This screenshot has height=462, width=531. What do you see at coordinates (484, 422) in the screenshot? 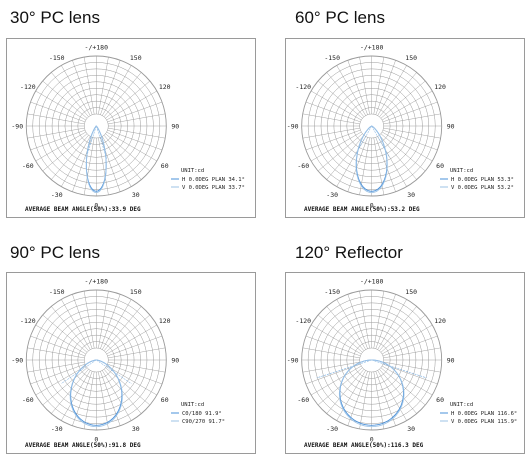
I see `legend-entry: V 0.0DEG PLAN 115.9°` at bounding box center [484, 422].